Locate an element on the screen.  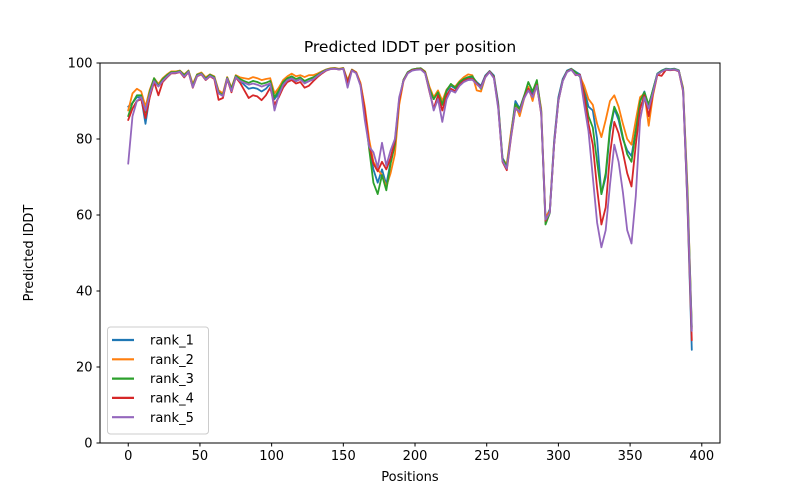
y-tick-label: 100 is located at coordinates (80, 64).